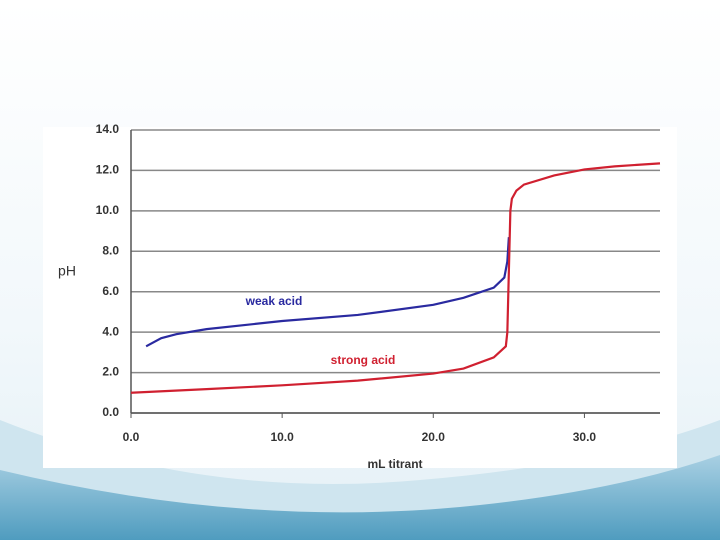 This screenshot has height=545, width=720. I want to click on x-tick-label: 0.0, so click(131, 437).